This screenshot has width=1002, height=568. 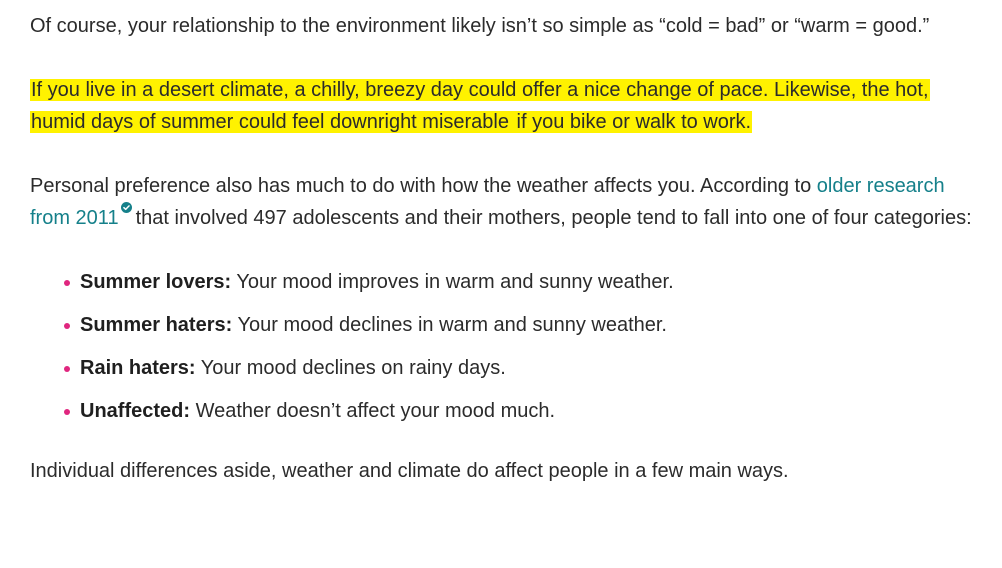 What do you see at coordinates (156, 282) in the screenshot?
I see `category-term: Summer lovers:` at bounding box center [156, 282].